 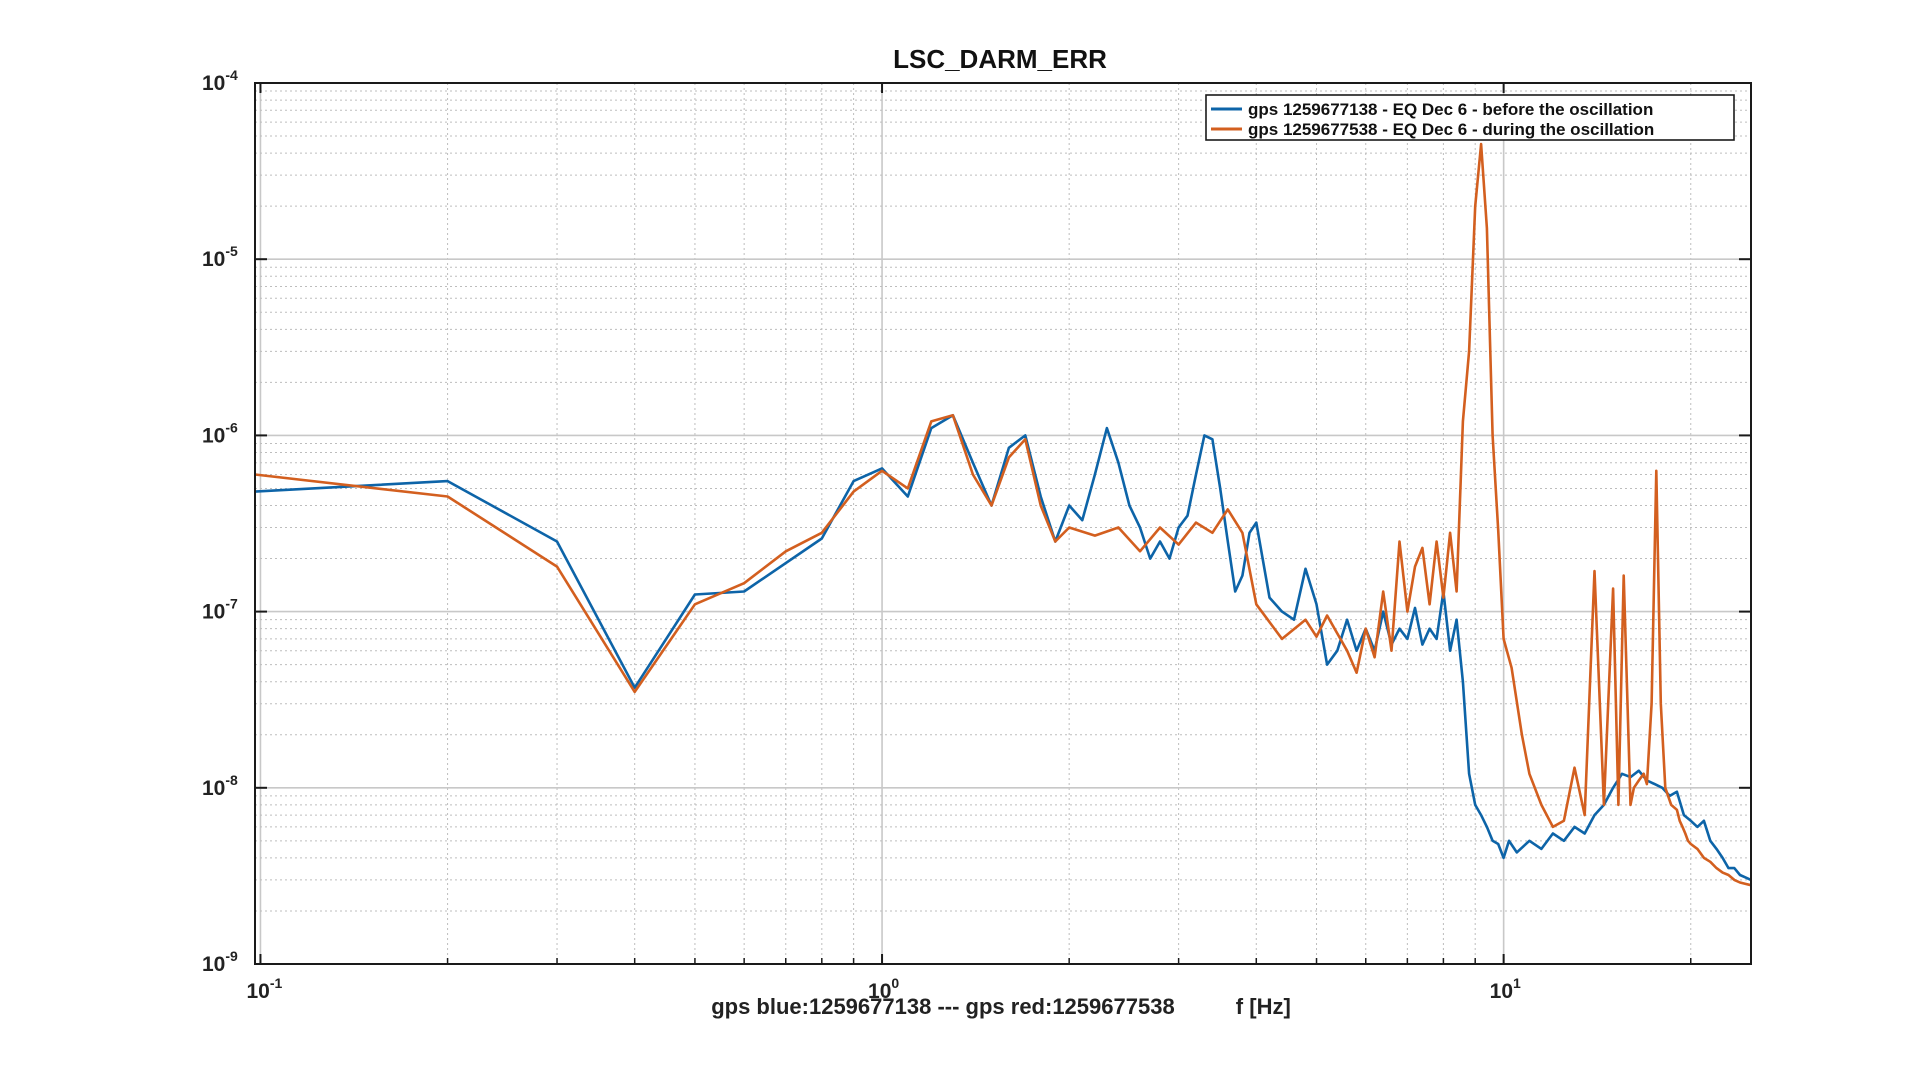 I want to click on legend-box, so click(x=1470, y=117).